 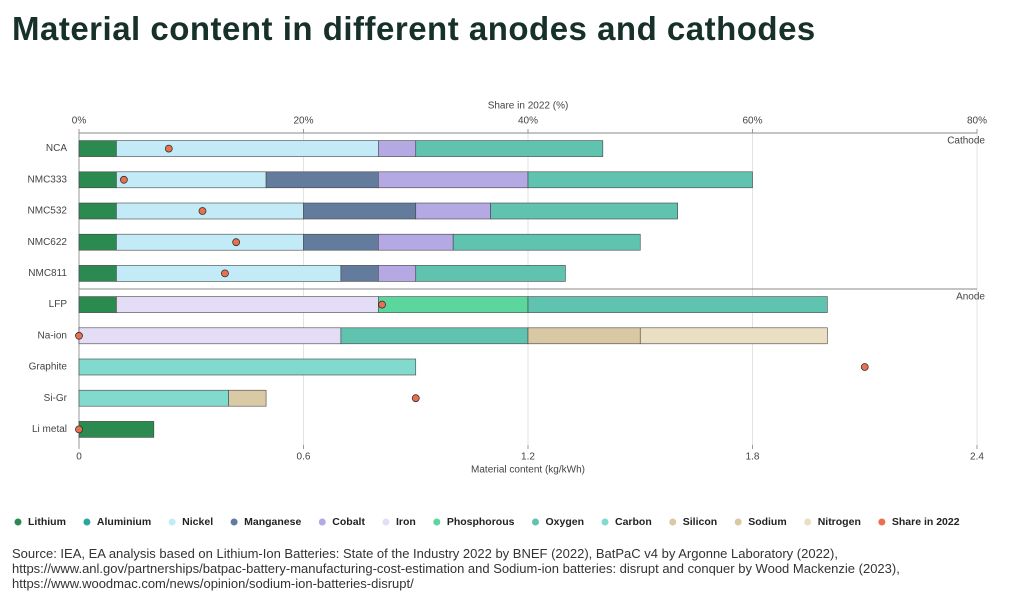 I want to click on x-tick-label: 2.4, so click(x=977, y=457).